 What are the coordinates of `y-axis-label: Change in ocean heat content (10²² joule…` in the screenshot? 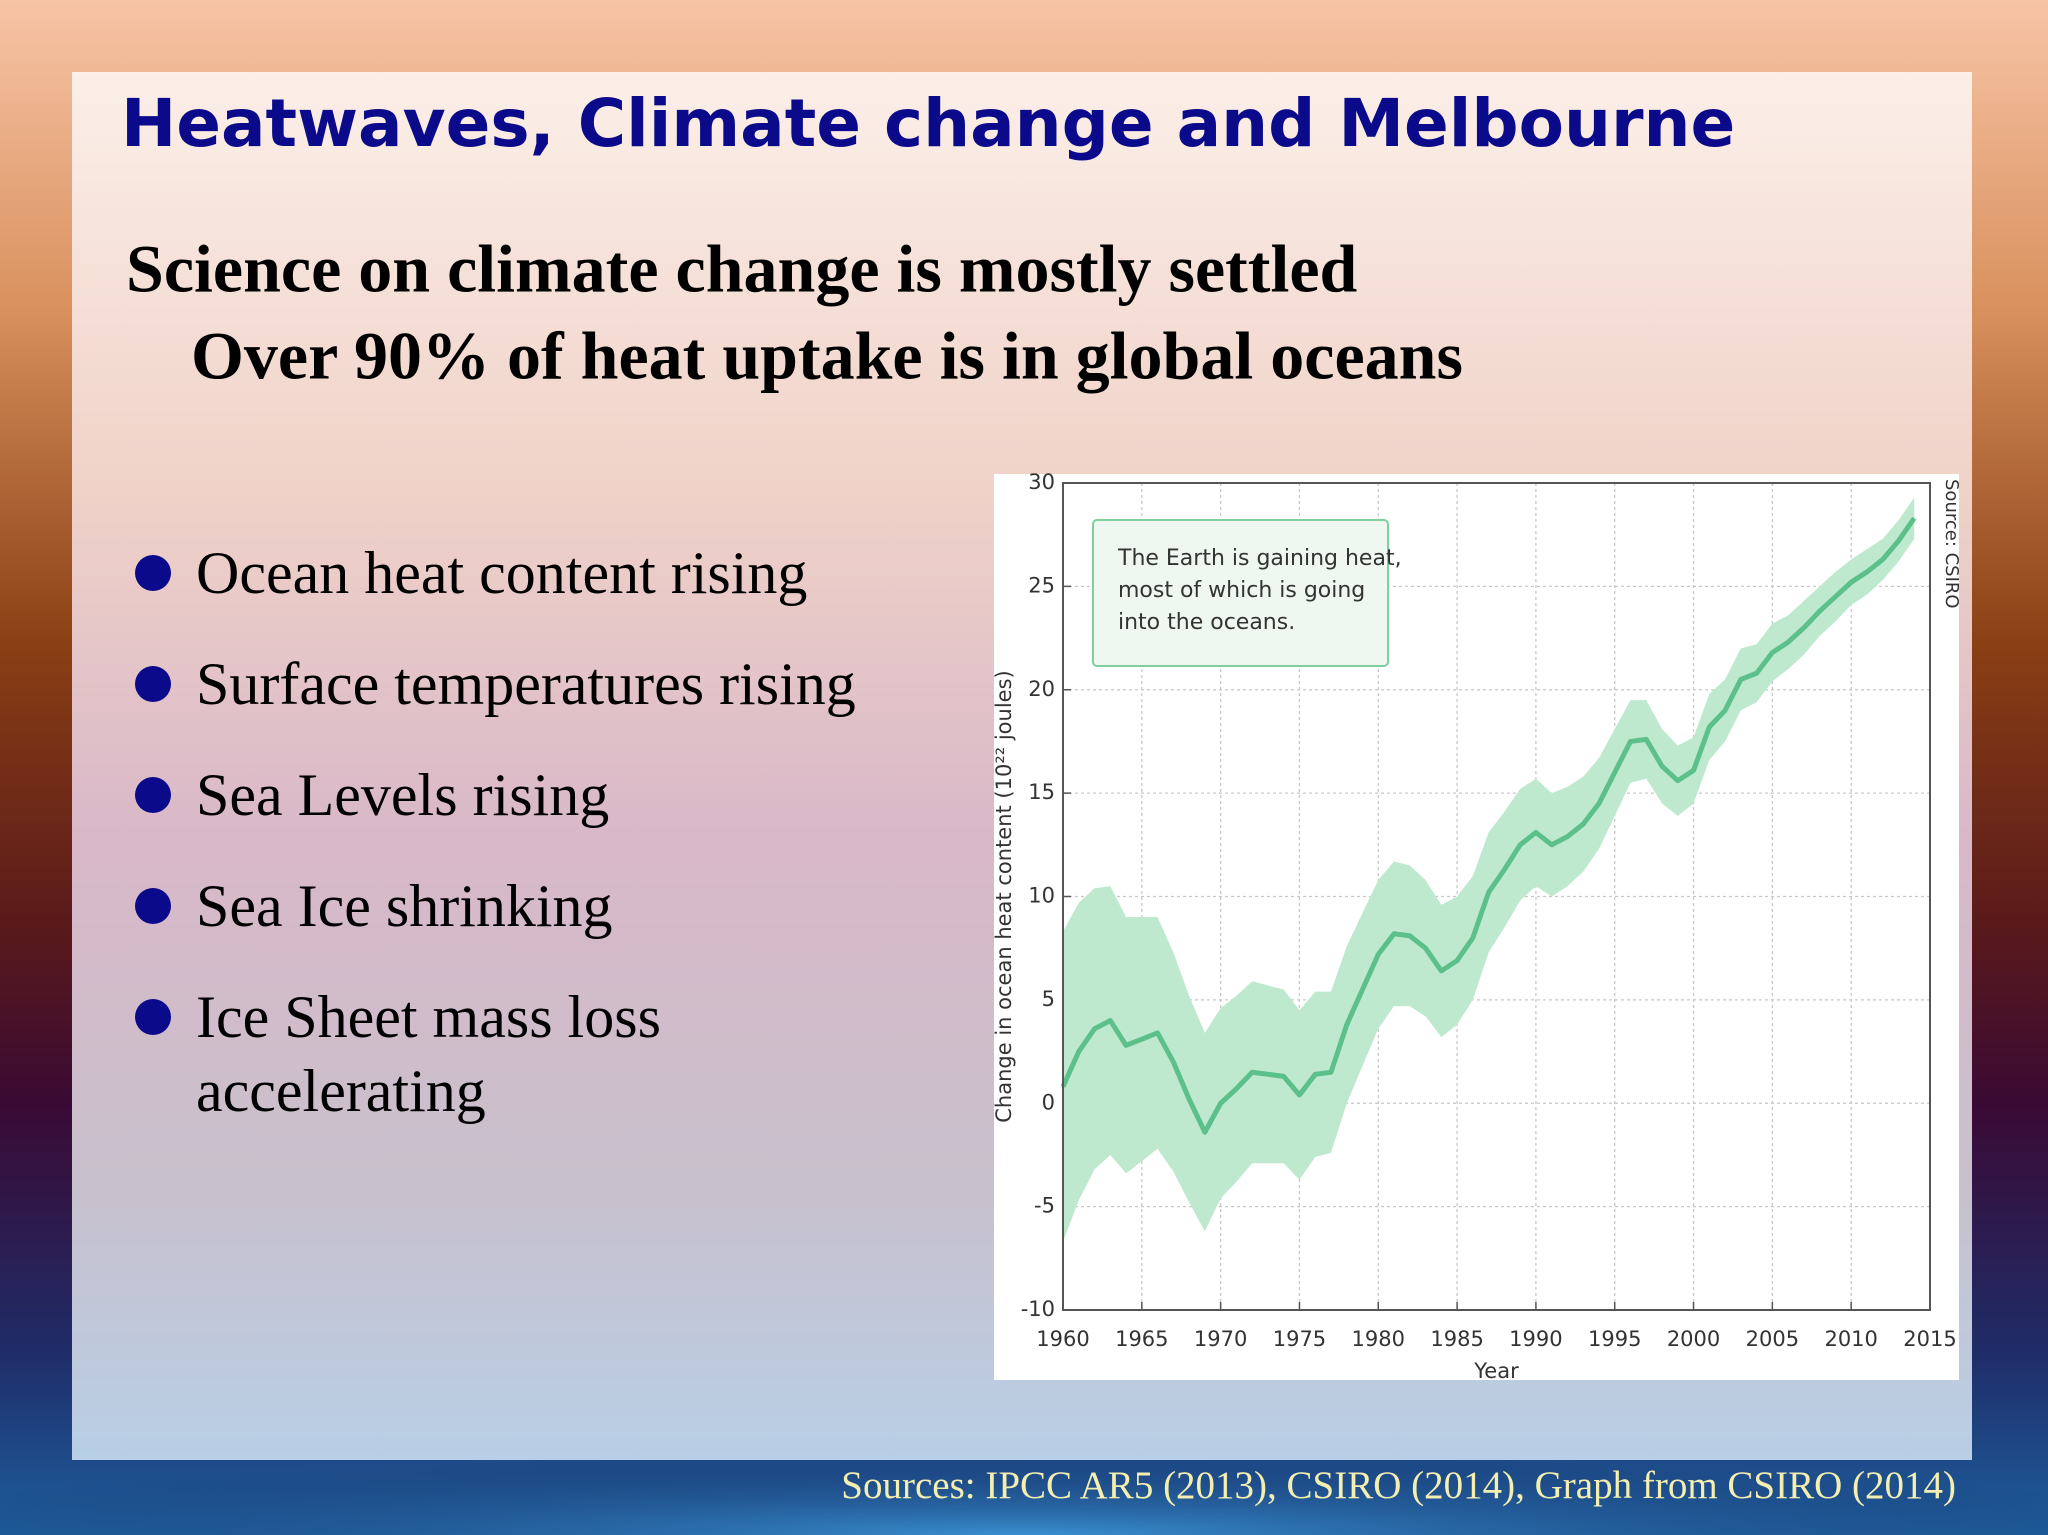 It's located at (1004, 896).